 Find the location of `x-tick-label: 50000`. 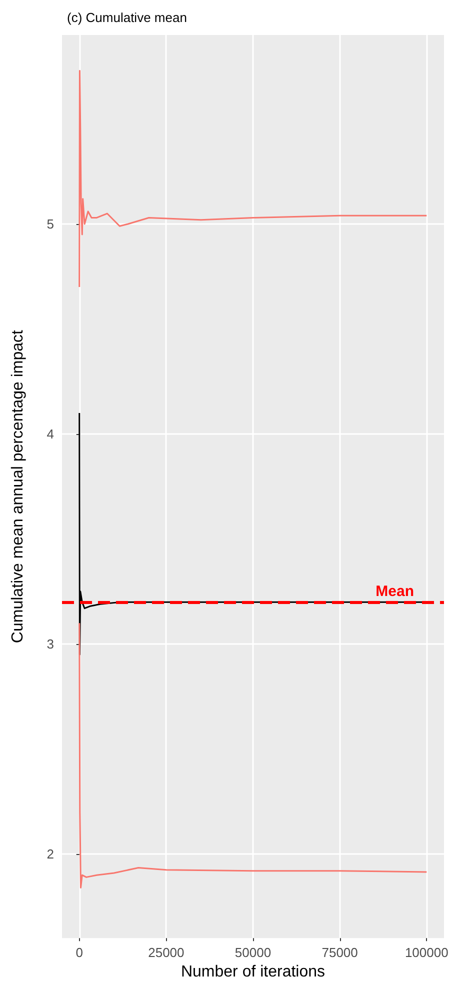

x-tick-label: 50000 is located at coordinates (253, 952).